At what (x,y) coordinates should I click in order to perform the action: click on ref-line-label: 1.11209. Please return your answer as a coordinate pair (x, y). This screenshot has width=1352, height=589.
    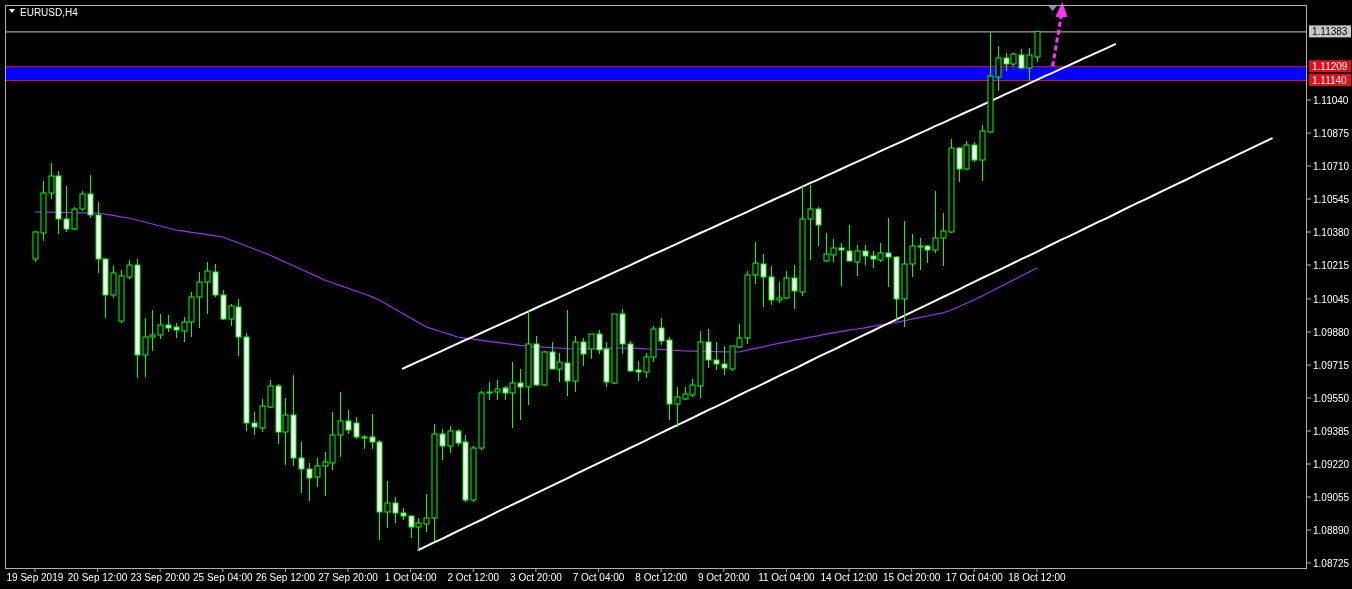
    Looking at the image, I should click on (1330, 66).